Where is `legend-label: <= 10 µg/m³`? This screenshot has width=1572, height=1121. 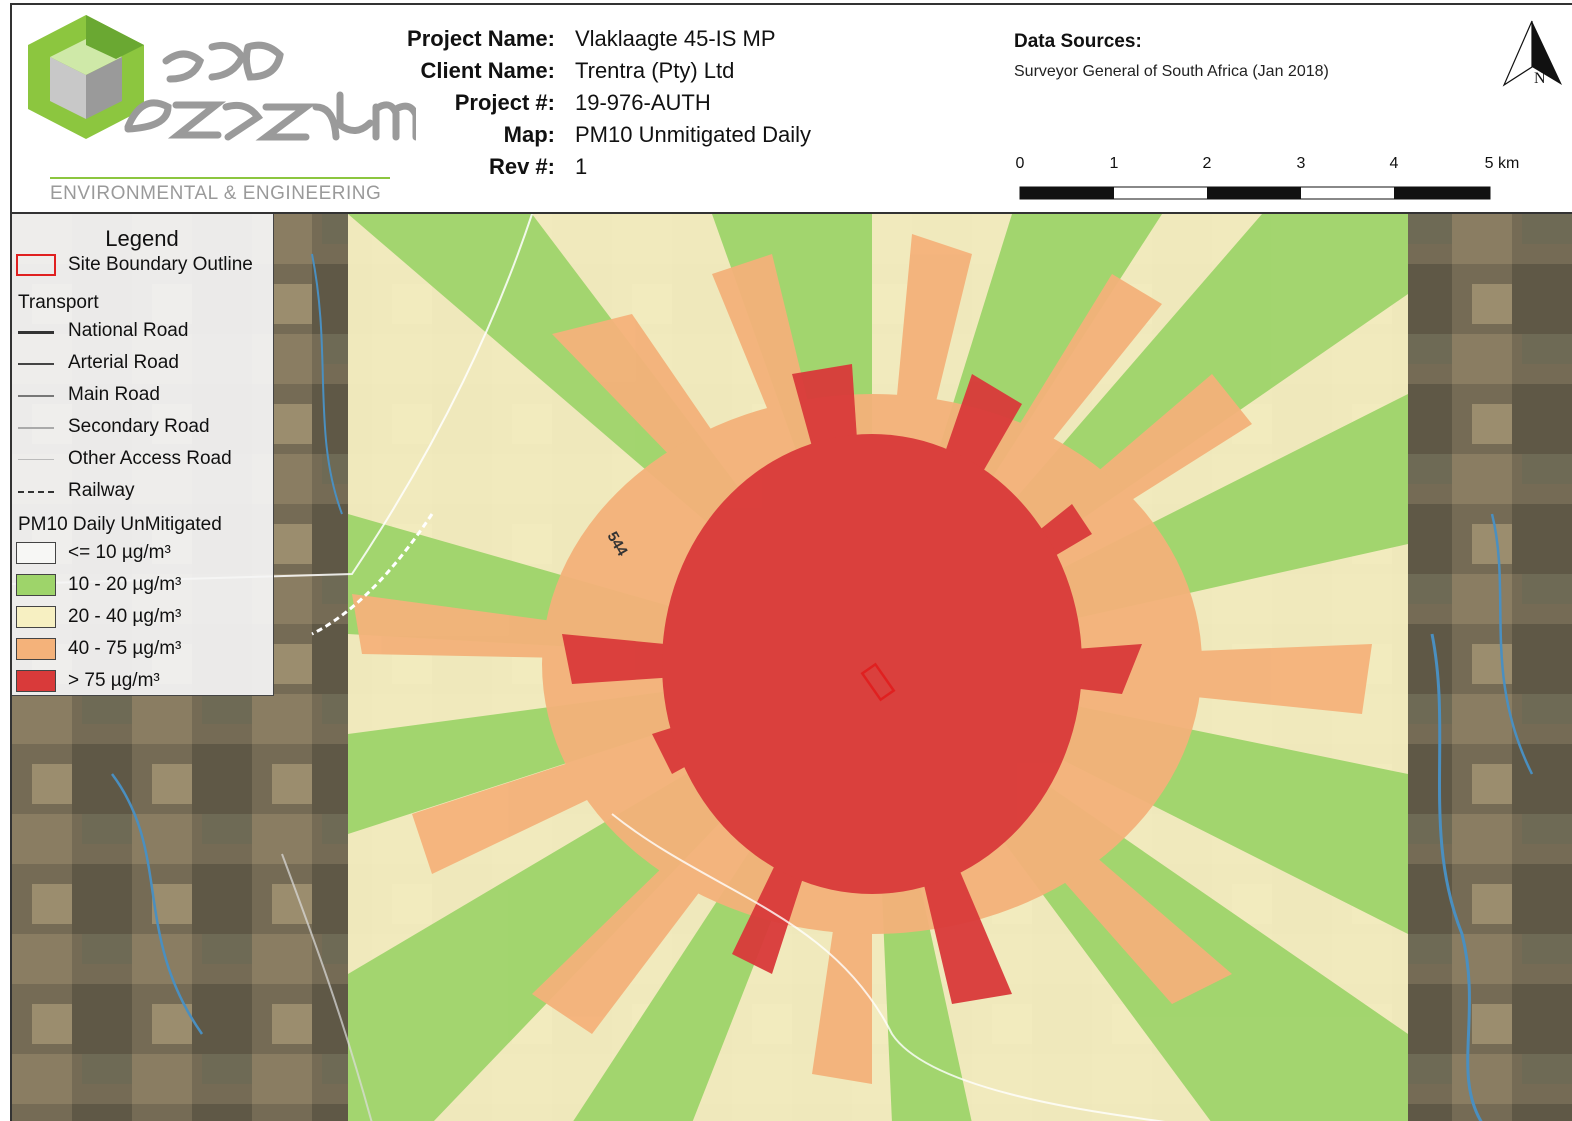
legend-label: <= 10 µg/m³ is located at coordinates (119, 552).